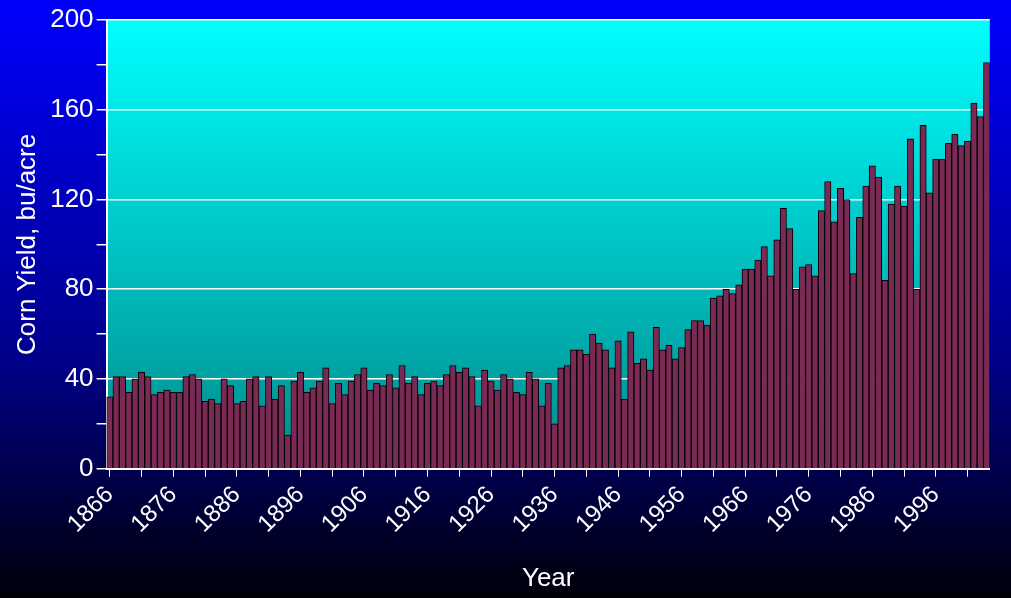  I want to click on y-tick-label: 40, so click(79, 377).